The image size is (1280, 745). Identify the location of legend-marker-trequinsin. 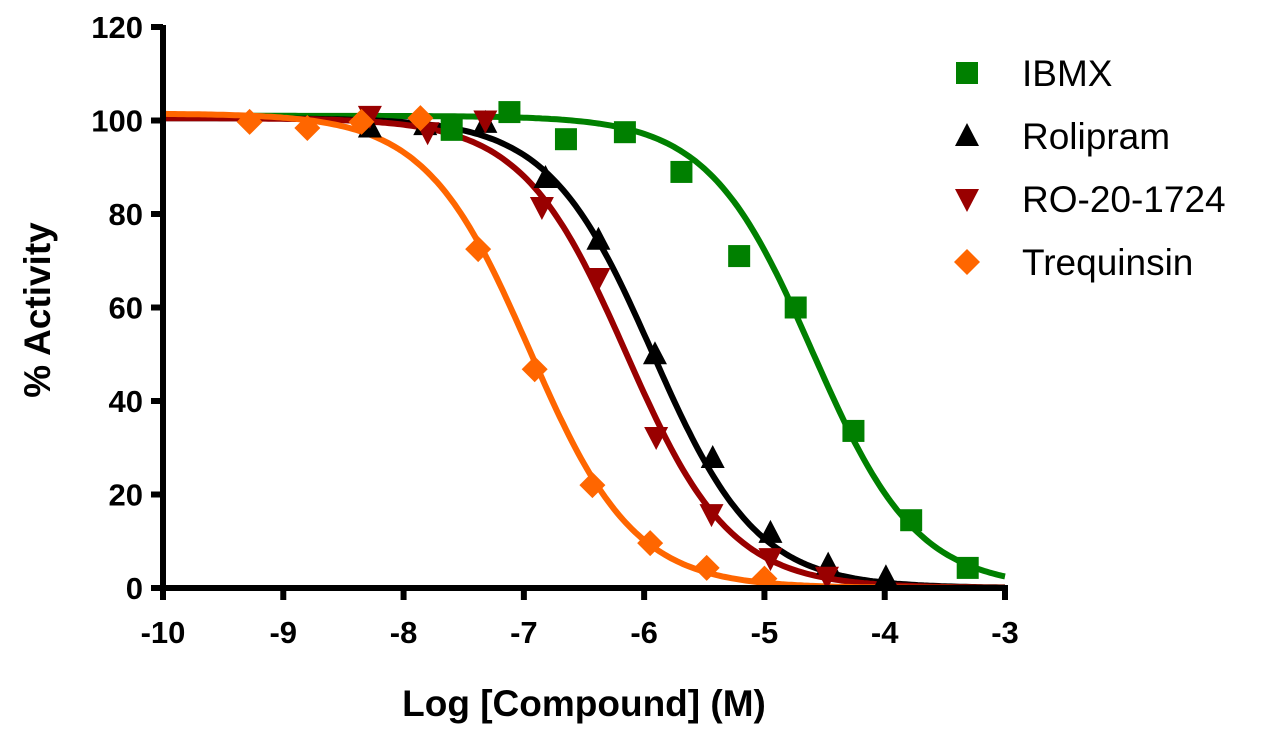
(967, 262).